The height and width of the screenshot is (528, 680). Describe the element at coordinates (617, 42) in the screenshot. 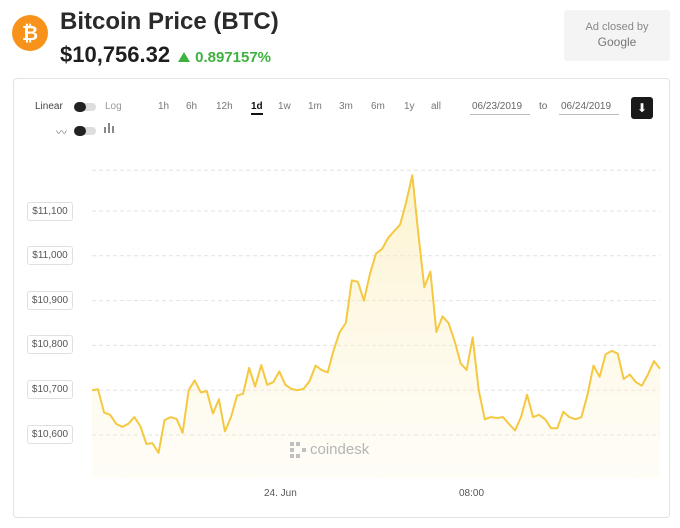

I see `ad-google-label: Google` at that location.